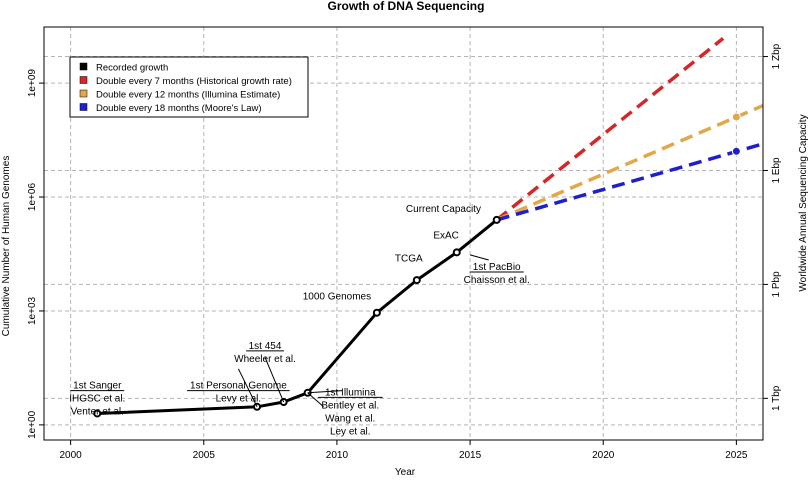 The height and width of the screenshot is (488, 812). Describe the element at coordinates (179, 108) in the screenshot. I see `legend-entry: Double every 18 months (Moore's Law)` at that location.